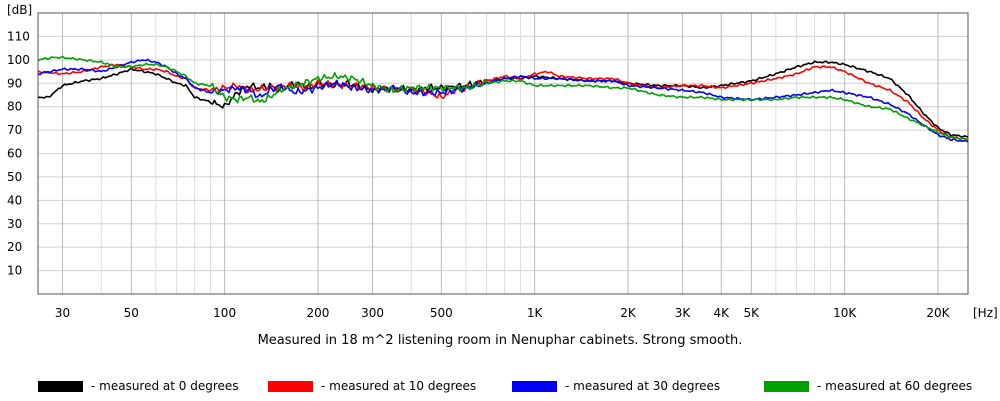 This screenshot has width=1000, height=401. Describe the element at coordinates (643, 386) in the screenshot. I see `legend-label-30-degrees: - measured at 30 degrees` at that location.